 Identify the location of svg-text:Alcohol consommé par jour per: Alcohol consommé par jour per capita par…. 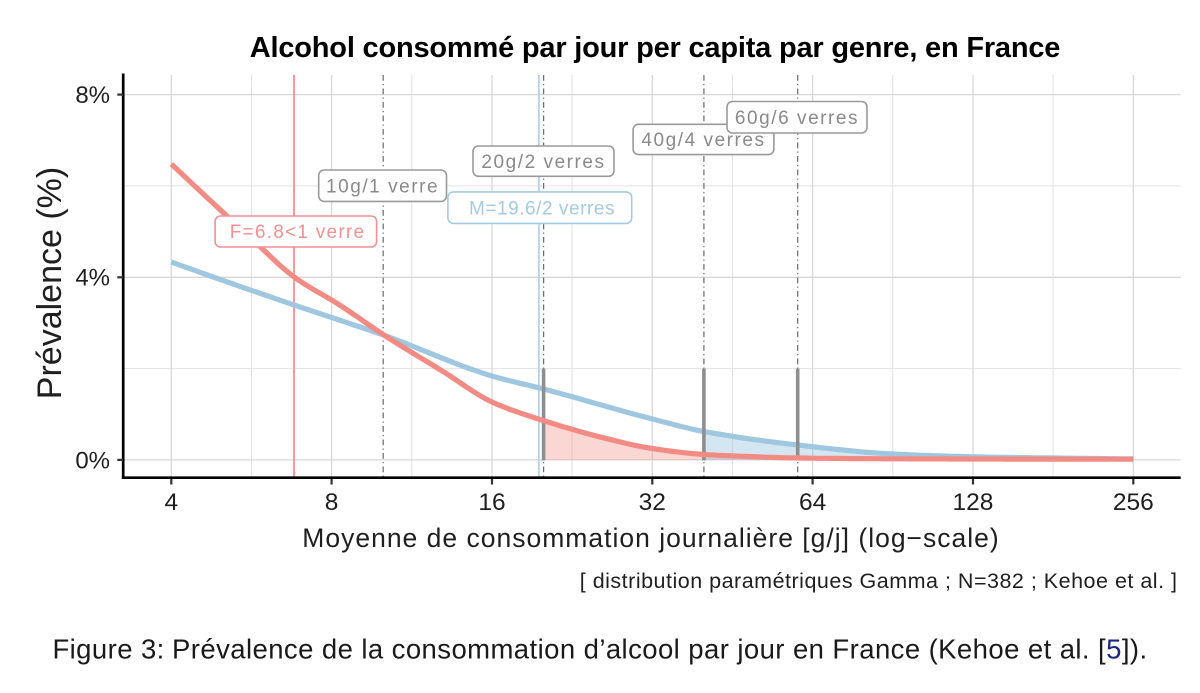
(655, 48).